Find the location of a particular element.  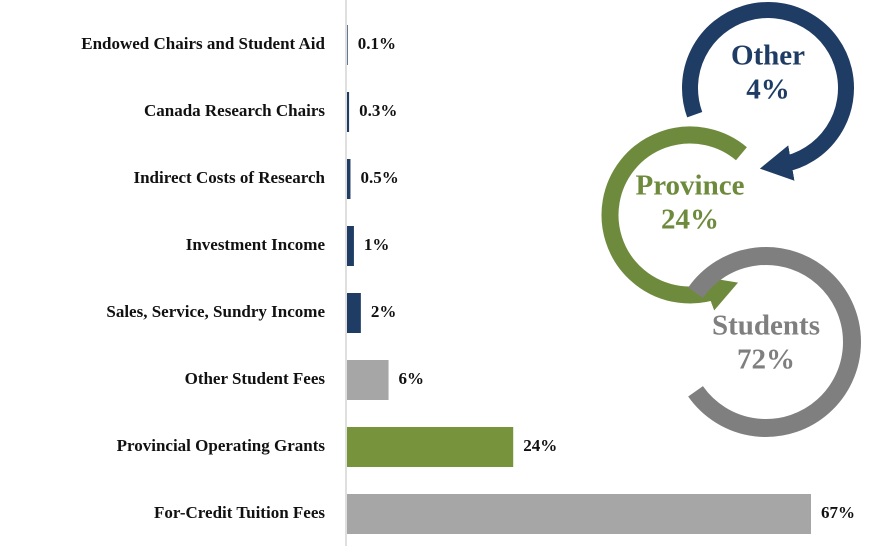

category-label: Endowed Chairs and Student Aid is located at coordinates (203, 43).